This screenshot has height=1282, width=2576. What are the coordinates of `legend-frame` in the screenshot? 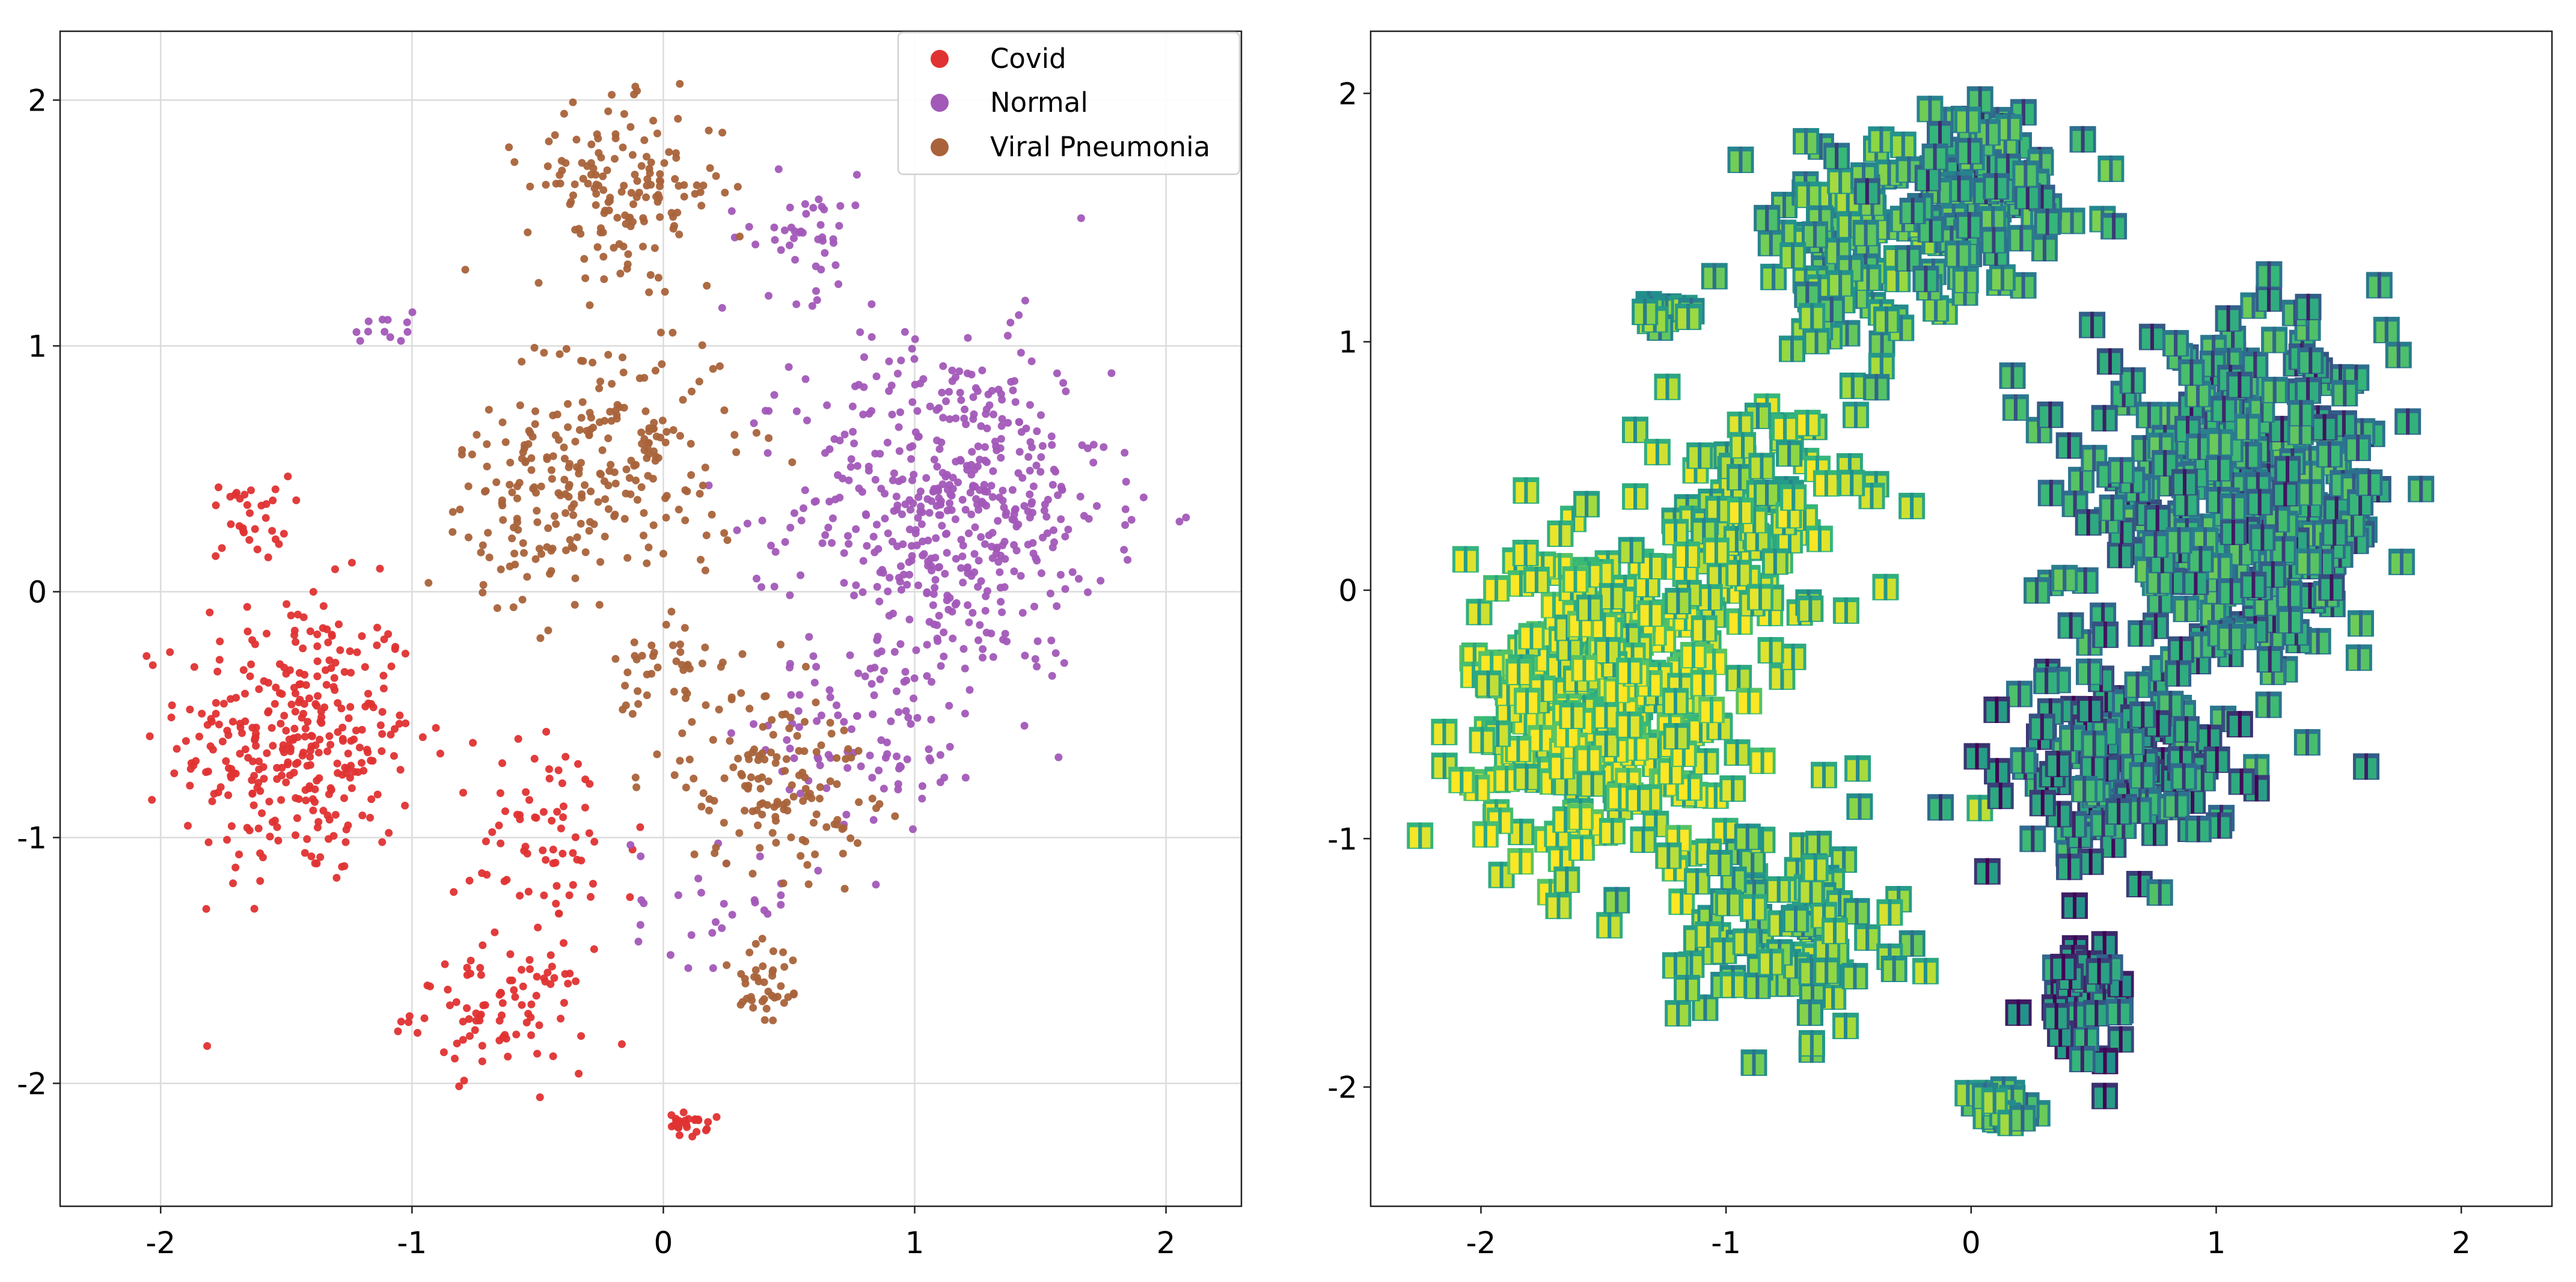 It's located at (1069, 103).